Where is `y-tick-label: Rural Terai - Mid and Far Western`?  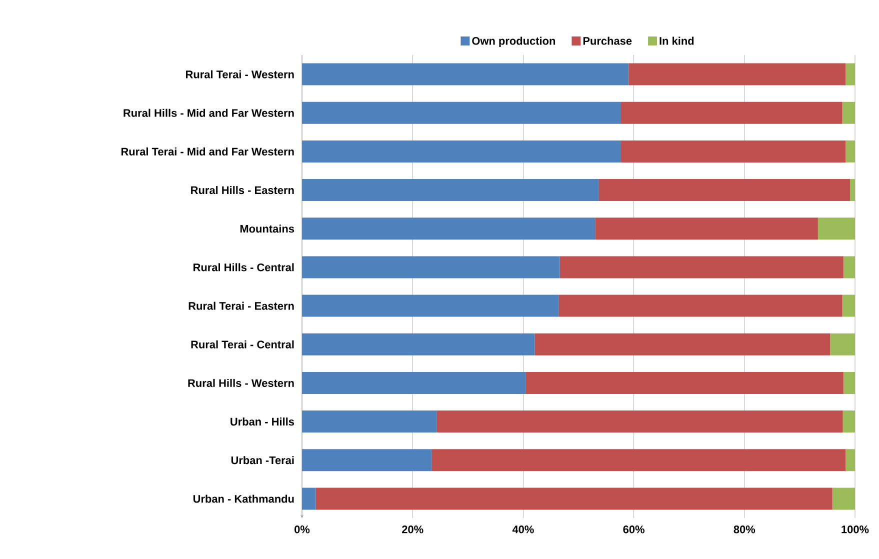
y-tick-label: Rural Terai - Mid and Far Western is located at coordinates (207, 151).